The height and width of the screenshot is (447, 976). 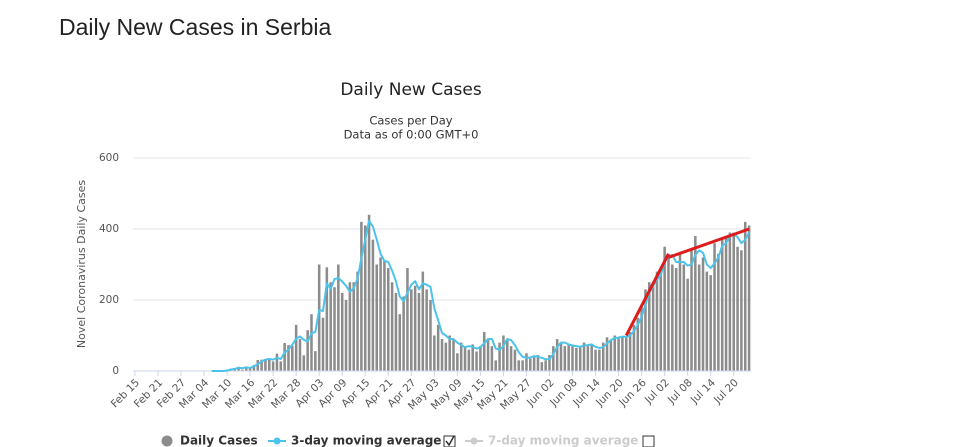 I want to click on x-tick-label: Jul 08, so click(x=680, y=392).